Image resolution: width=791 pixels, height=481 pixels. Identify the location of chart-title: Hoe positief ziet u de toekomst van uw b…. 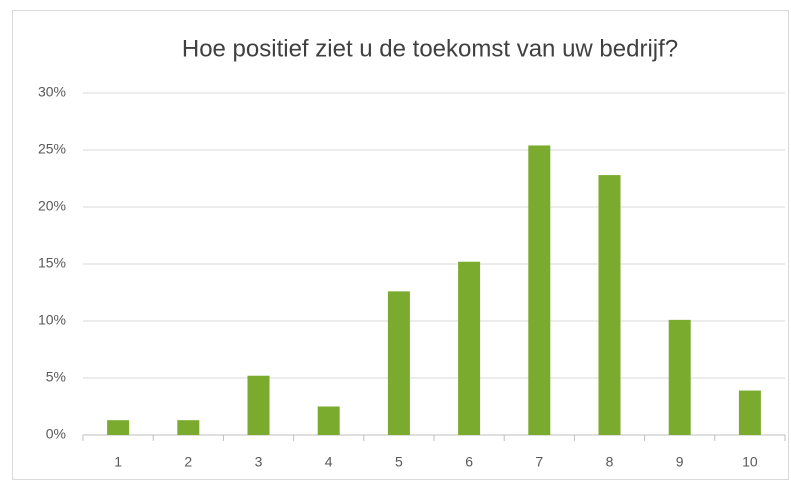
(430, 48).